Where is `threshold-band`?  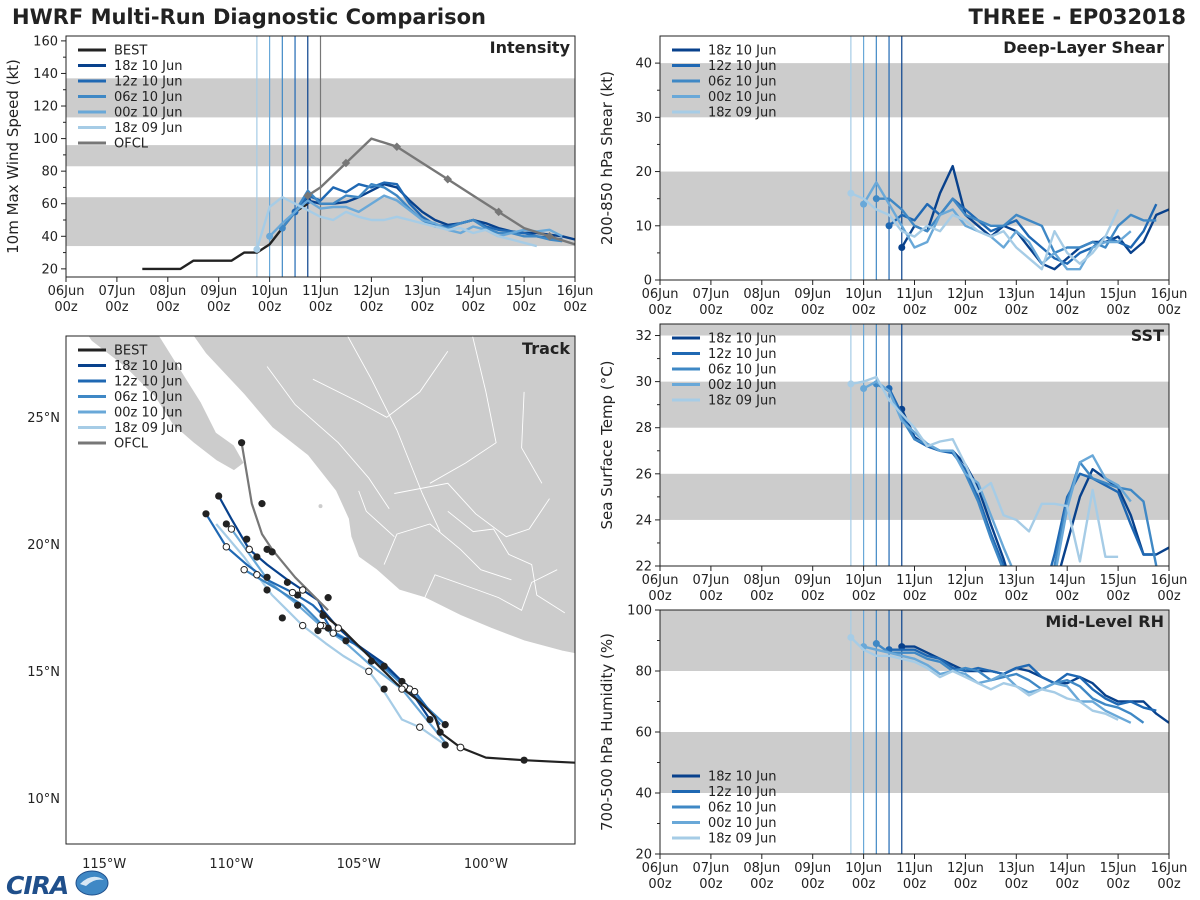
threshold-band is located at coordinates (914, 198).